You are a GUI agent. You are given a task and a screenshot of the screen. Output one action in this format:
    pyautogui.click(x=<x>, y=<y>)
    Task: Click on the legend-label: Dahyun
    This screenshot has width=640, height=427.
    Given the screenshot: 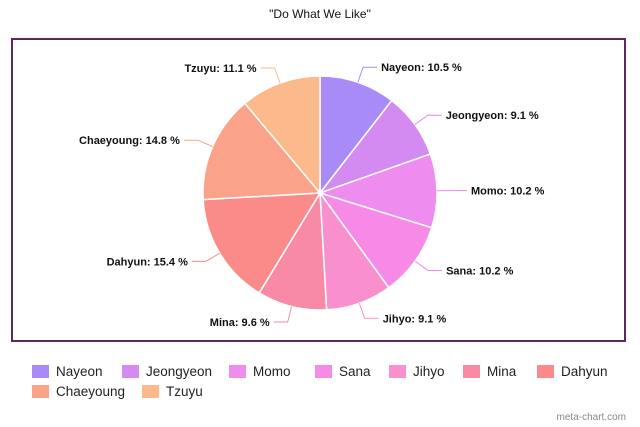 What is the action you would take?
    pyautogui.click(x=584, y=371)
    